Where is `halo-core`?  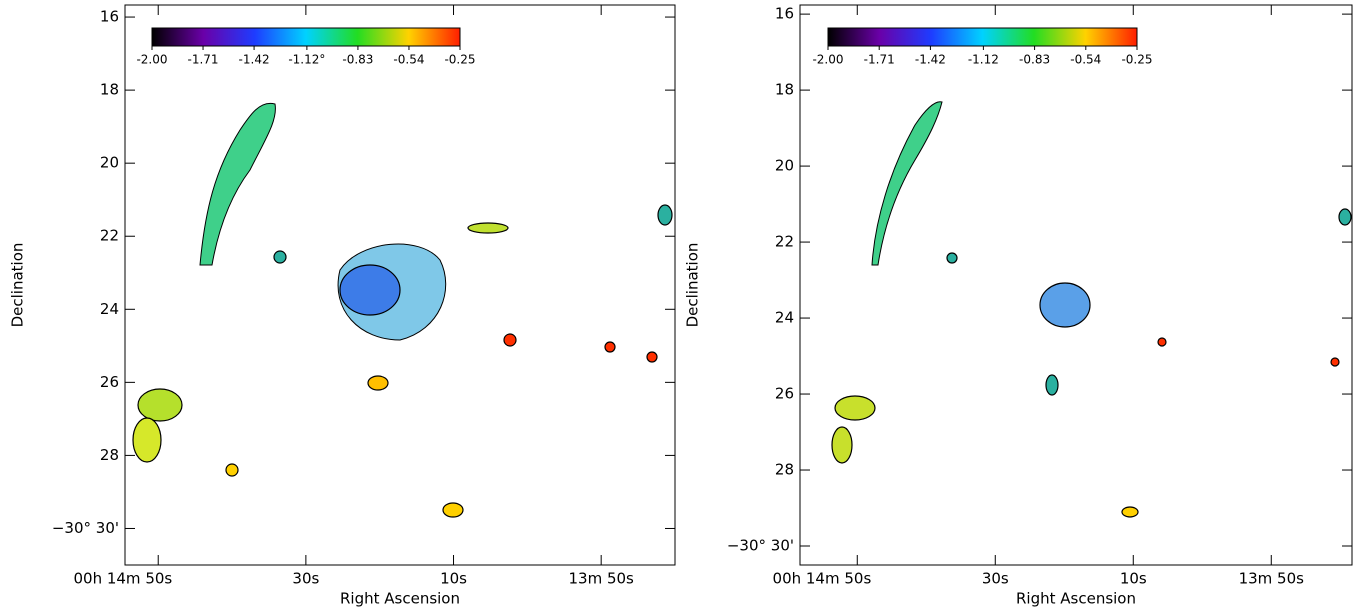
halo-core is located at coordinates (370, 290).